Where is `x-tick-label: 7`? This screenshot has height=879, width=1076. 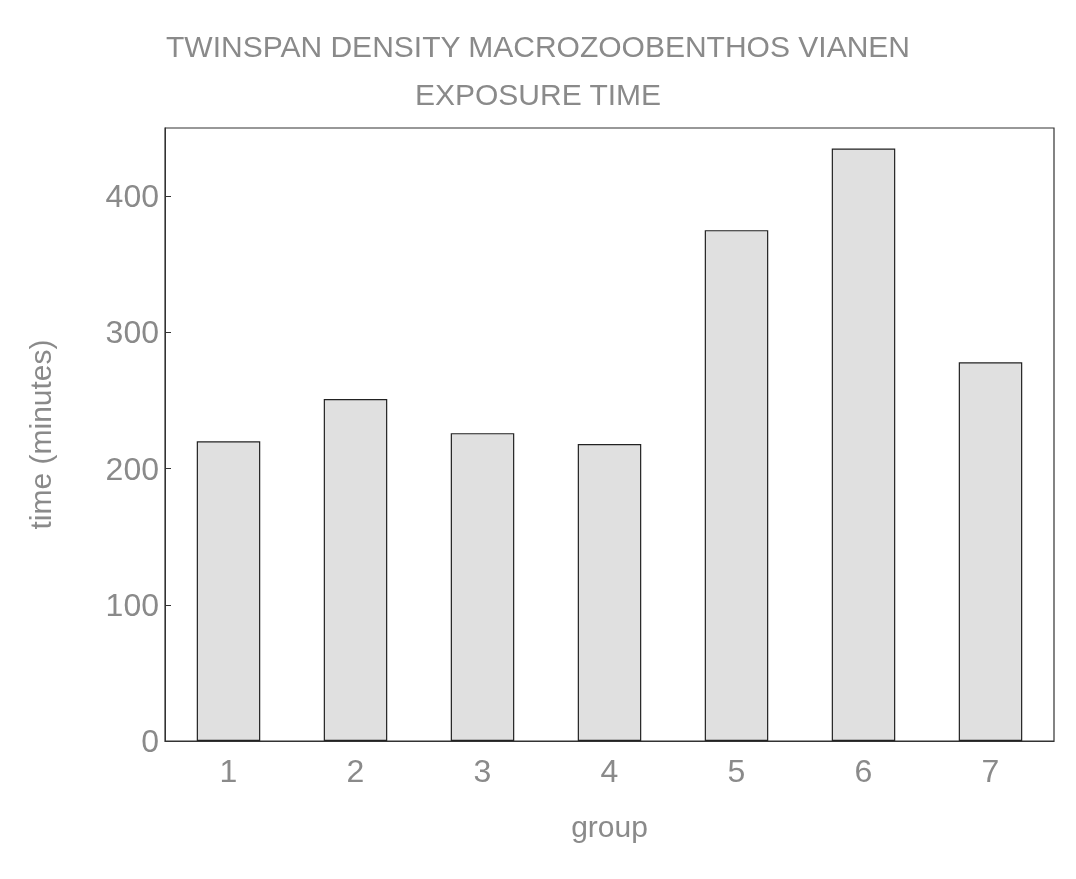
x-tick-label: 7 is located at coordinates (990, 771).